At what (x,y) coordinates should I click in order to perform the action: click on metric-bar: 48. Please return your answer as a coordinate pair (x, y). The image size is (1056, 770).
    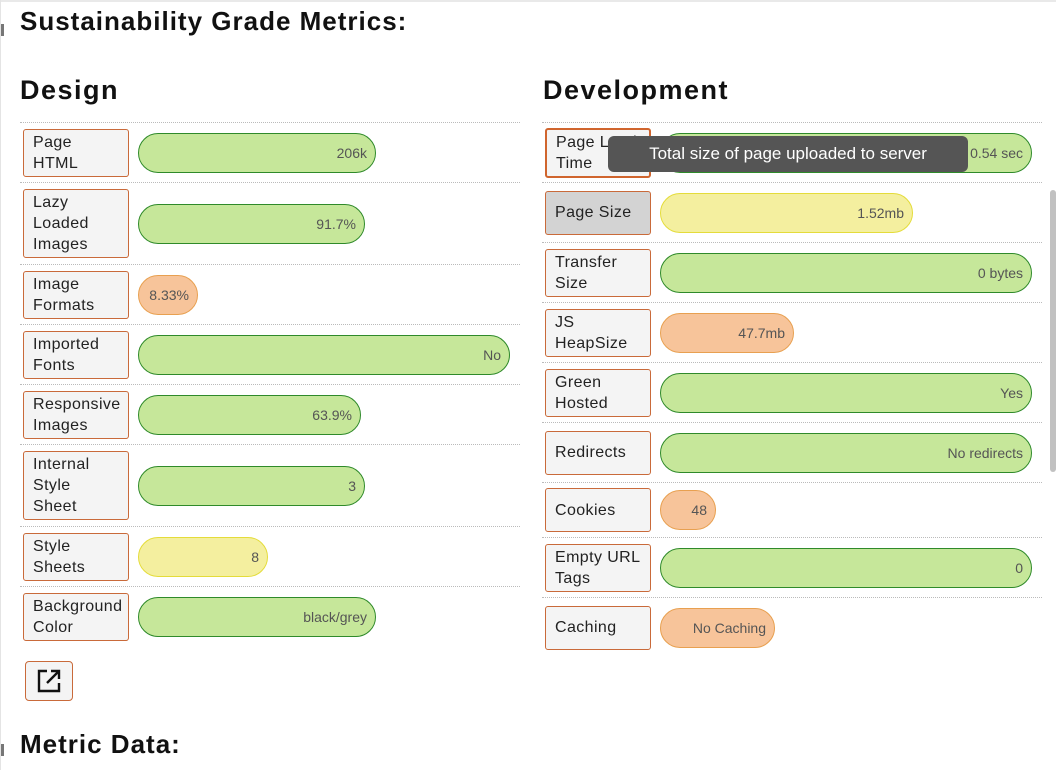
    Looking at the image, I should click on (688, 510).